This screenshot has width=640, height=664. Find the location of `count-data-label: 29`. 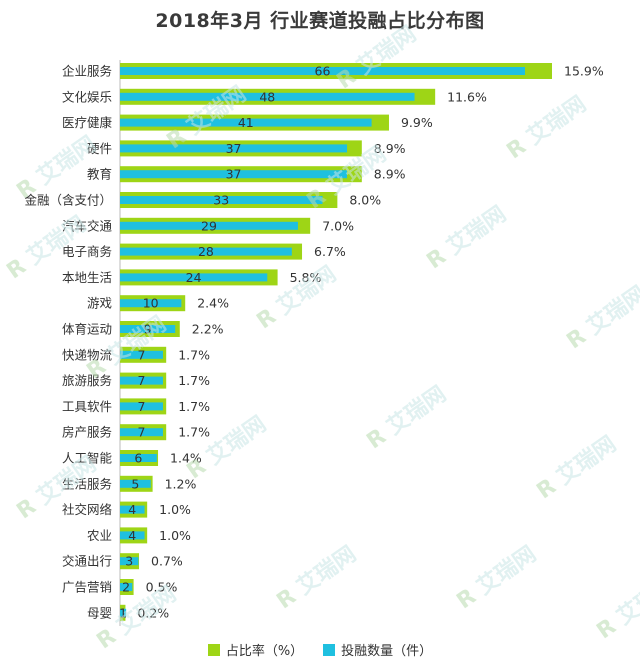

count-data-label: 29 is located at coordinates (209, 225).